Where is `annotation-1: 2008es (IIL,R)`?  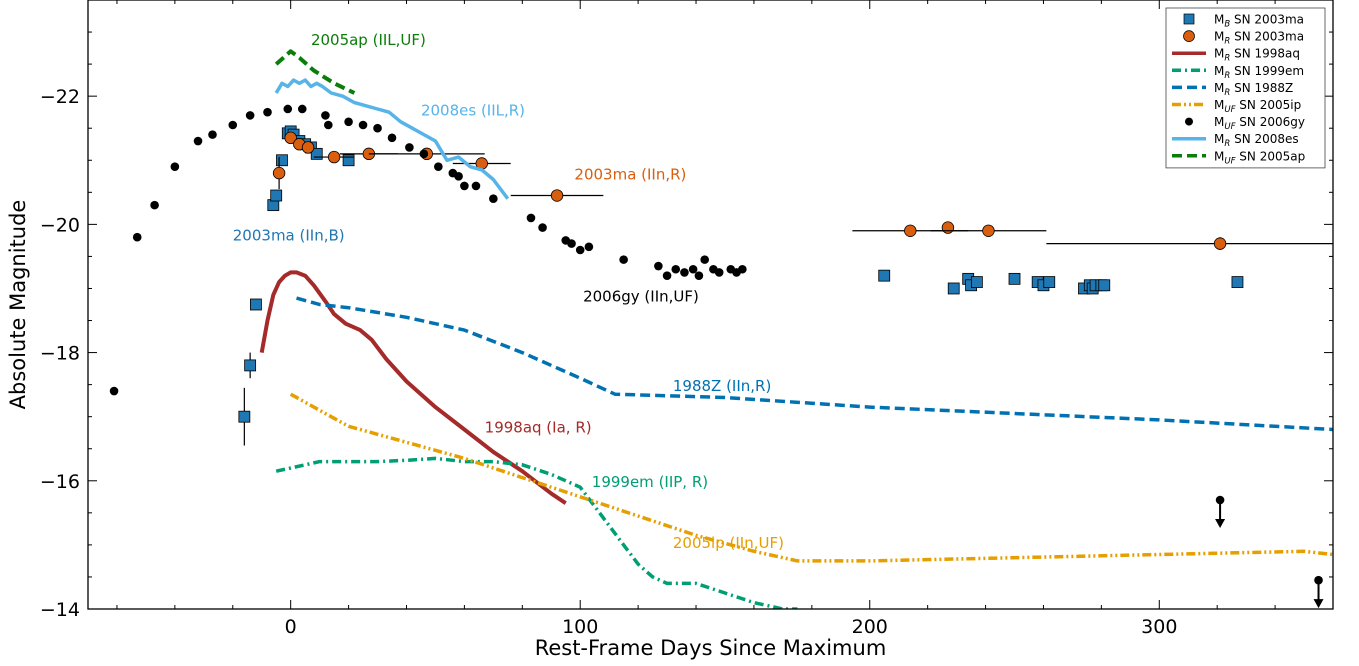
annotation-1: 2008es (IIL,R) is located at coordinates (473, 110).